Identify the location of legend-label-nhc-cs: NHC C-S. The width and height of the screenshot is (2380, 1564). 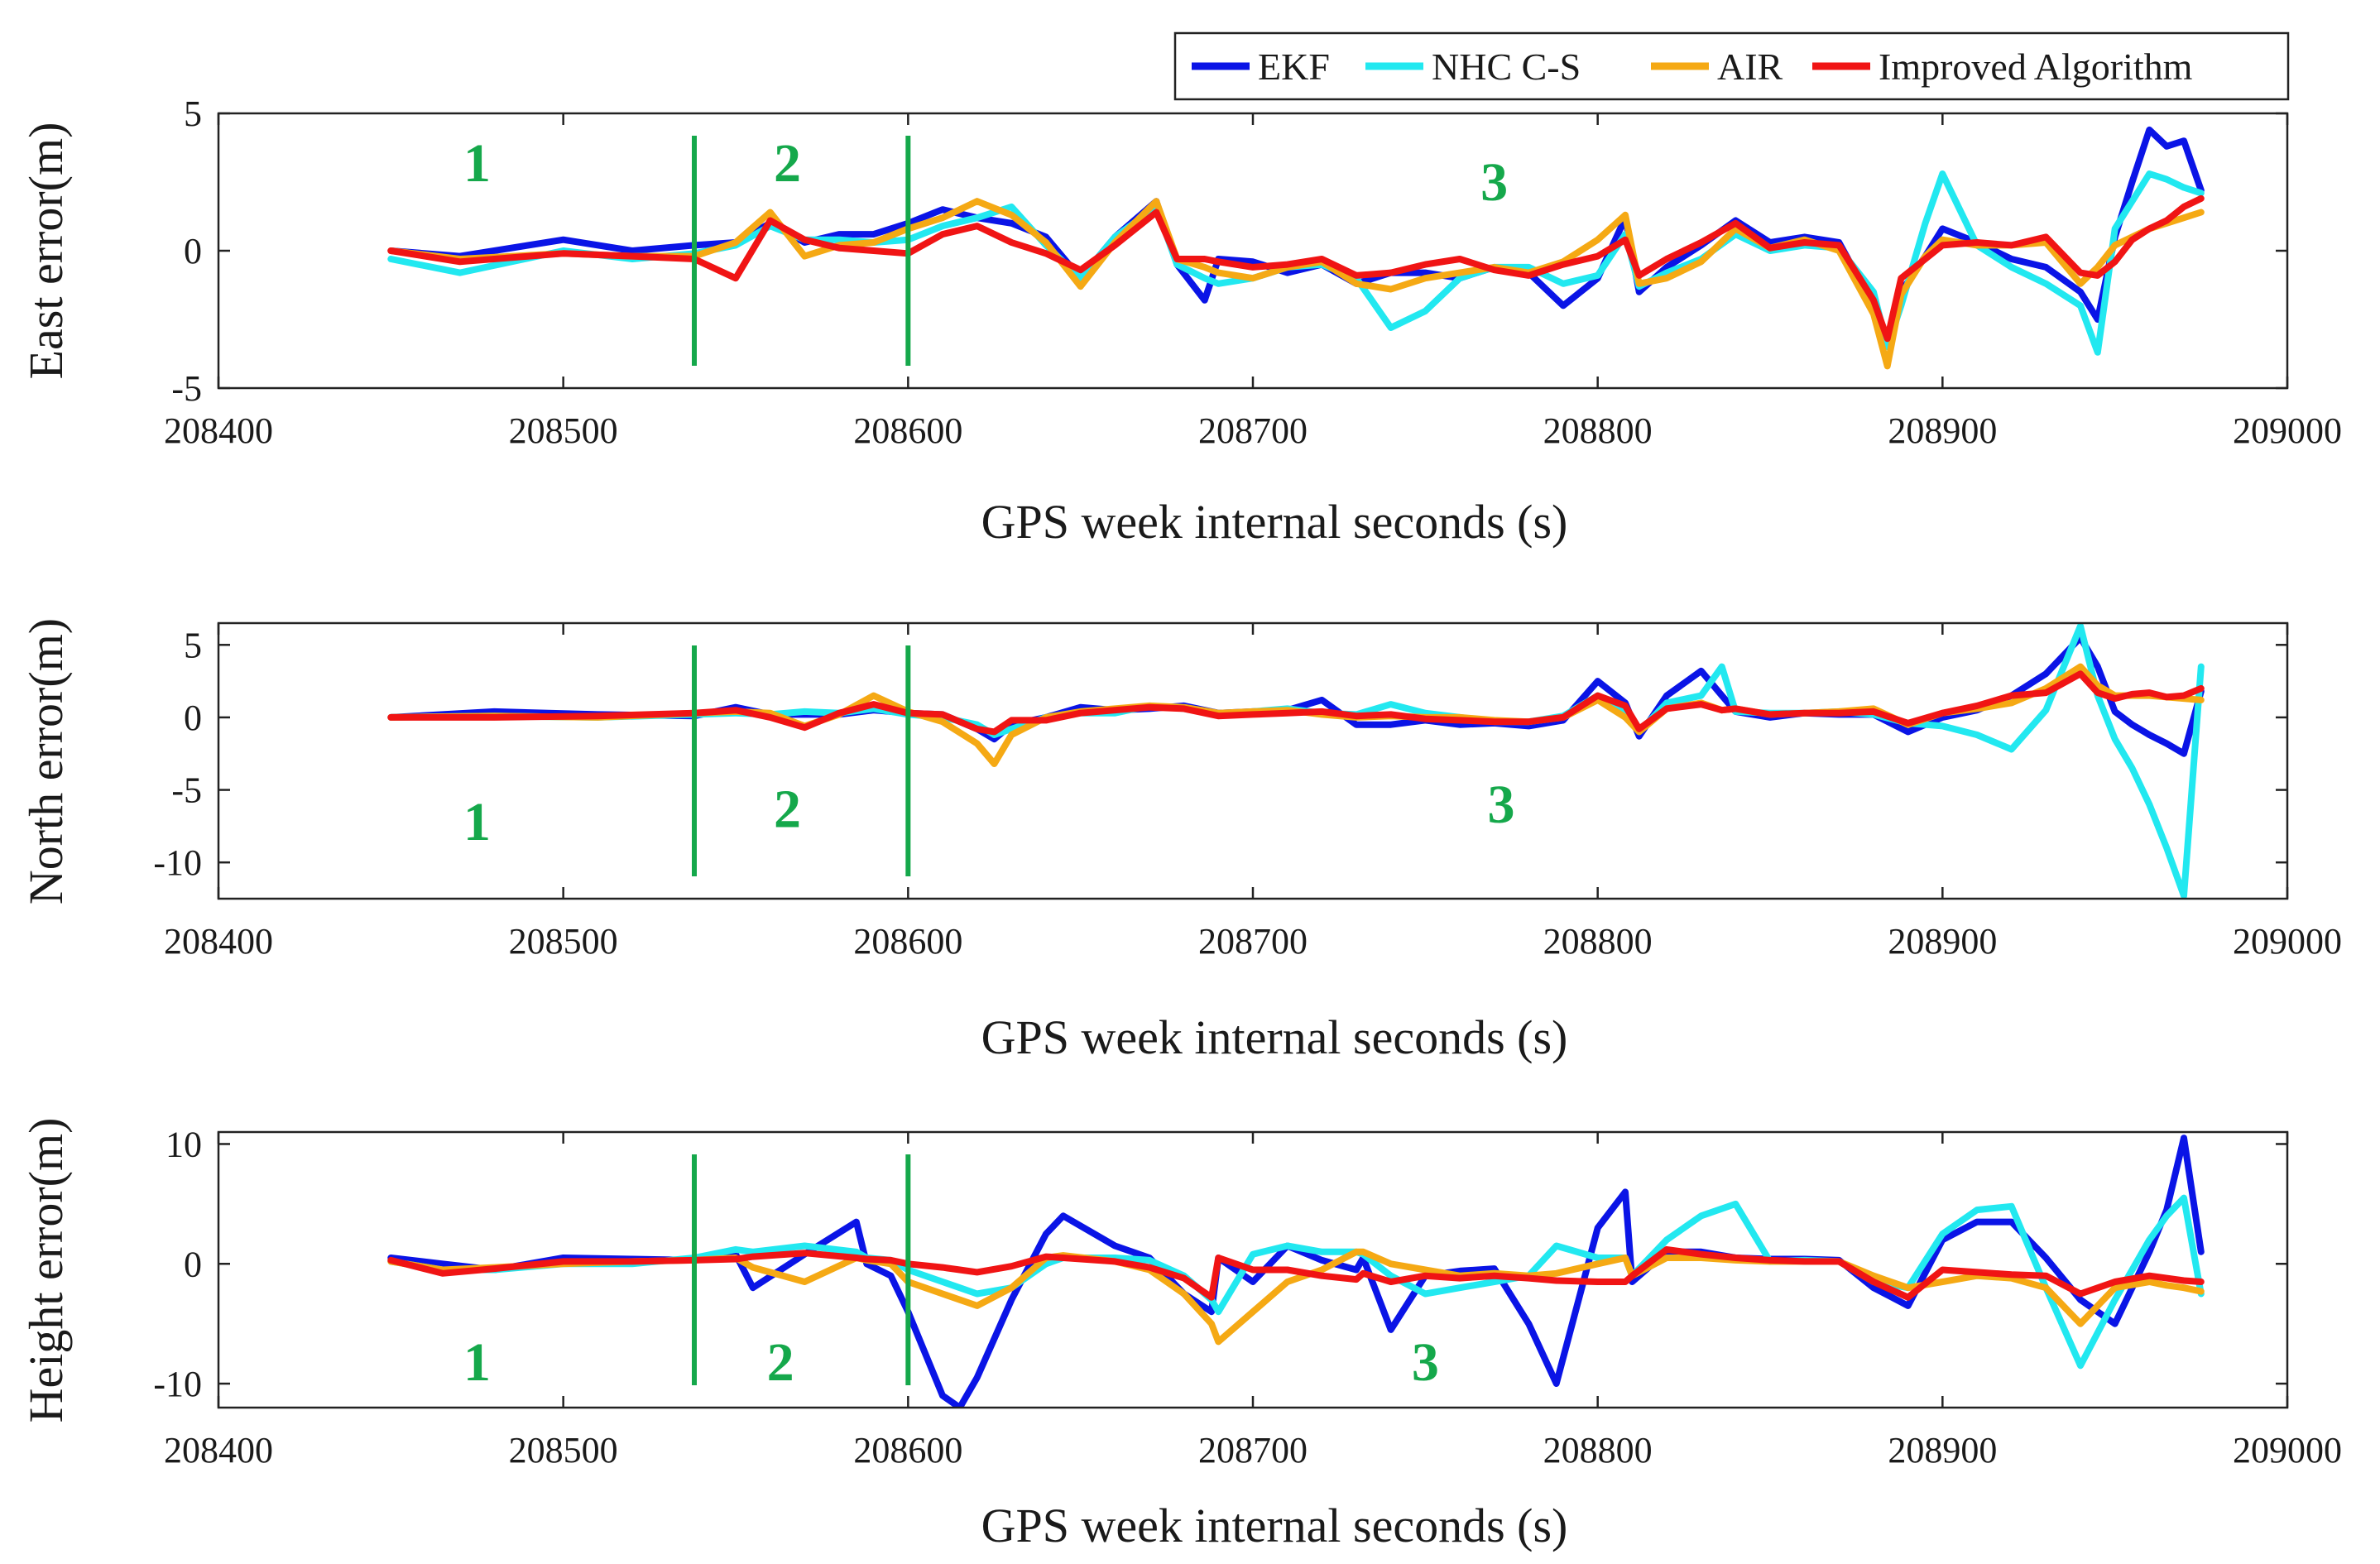
(1506, 67).